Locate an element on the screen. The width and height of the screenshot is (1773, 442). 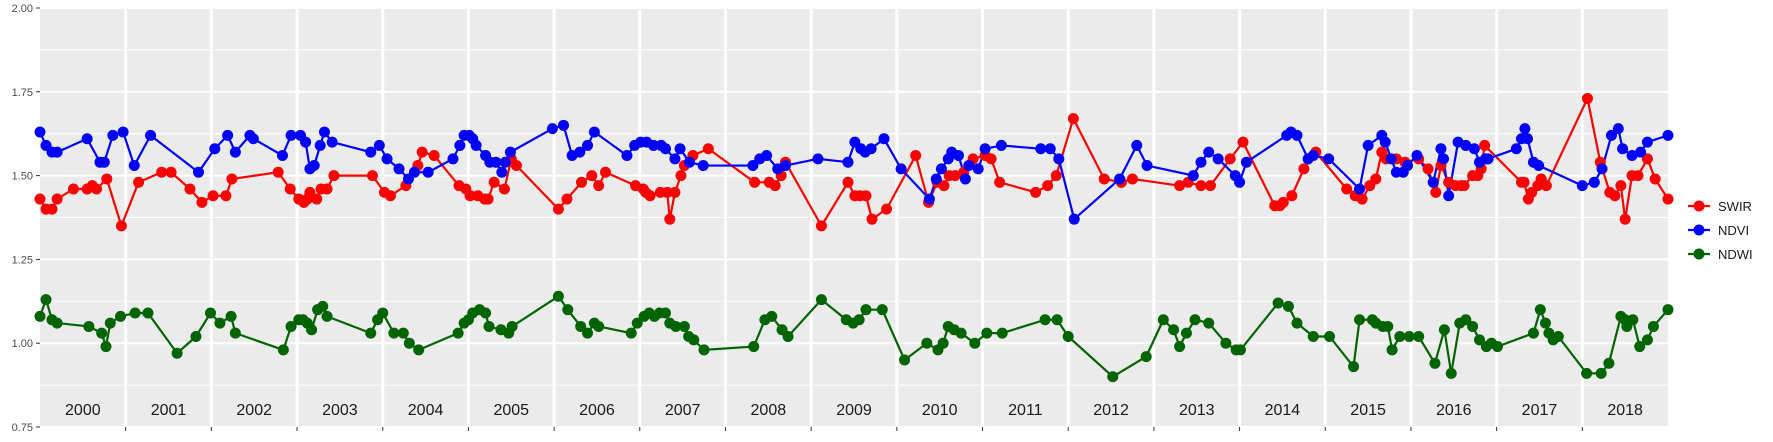
y-tick-label: 2.00 is located at coordinates (22, 9).